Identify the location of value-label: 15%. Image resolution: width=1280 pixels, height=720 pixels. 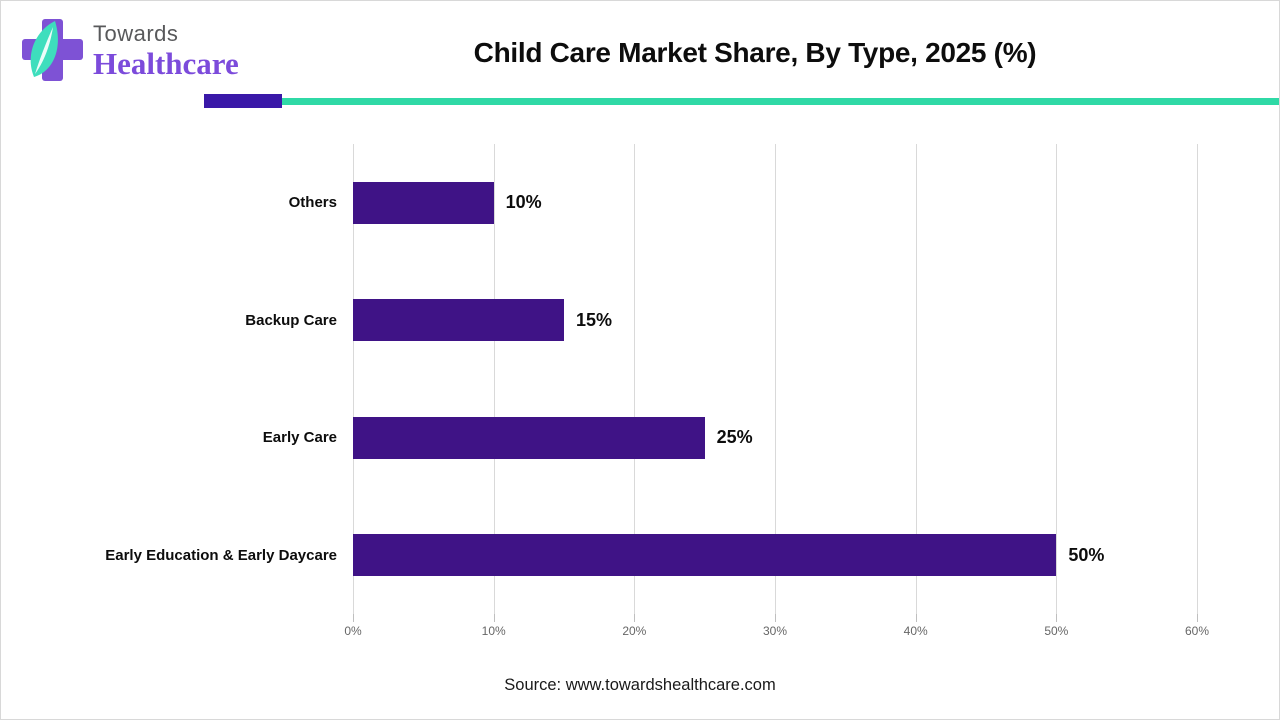
(594, 319).